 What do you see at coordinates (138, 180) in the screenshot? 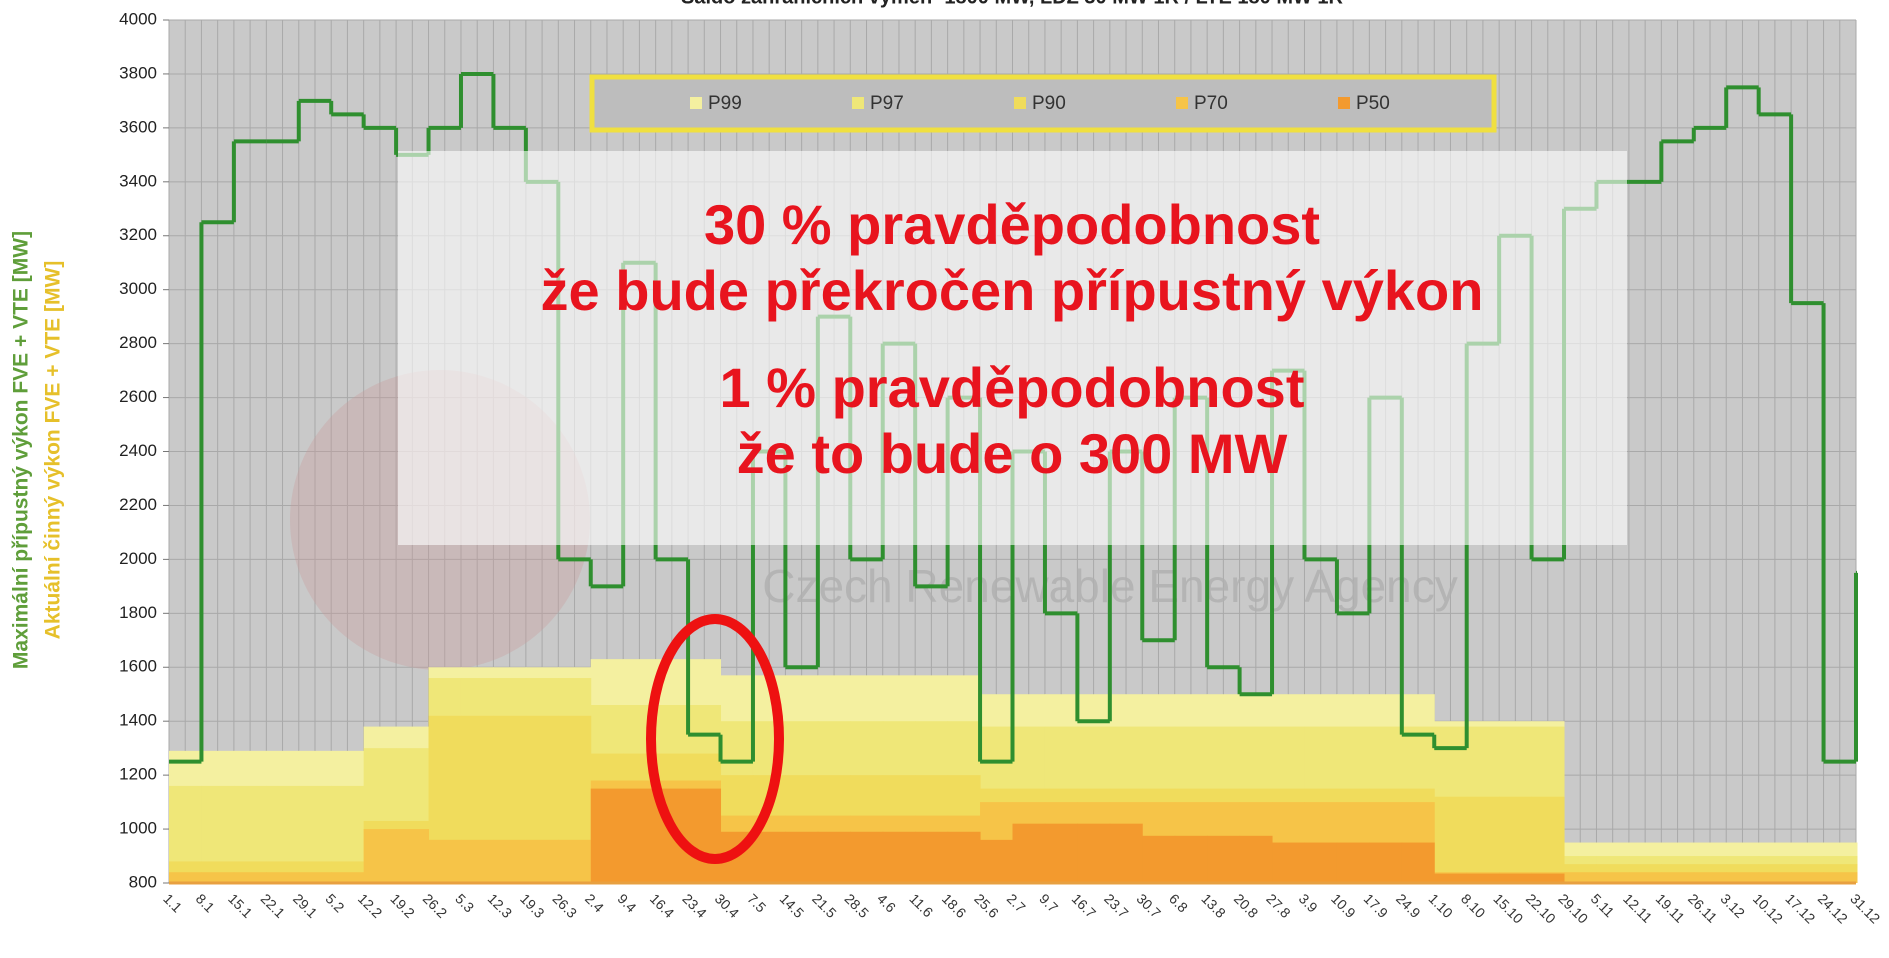
I see `y-tick-label: 3400` at bounding box center [138, 180].